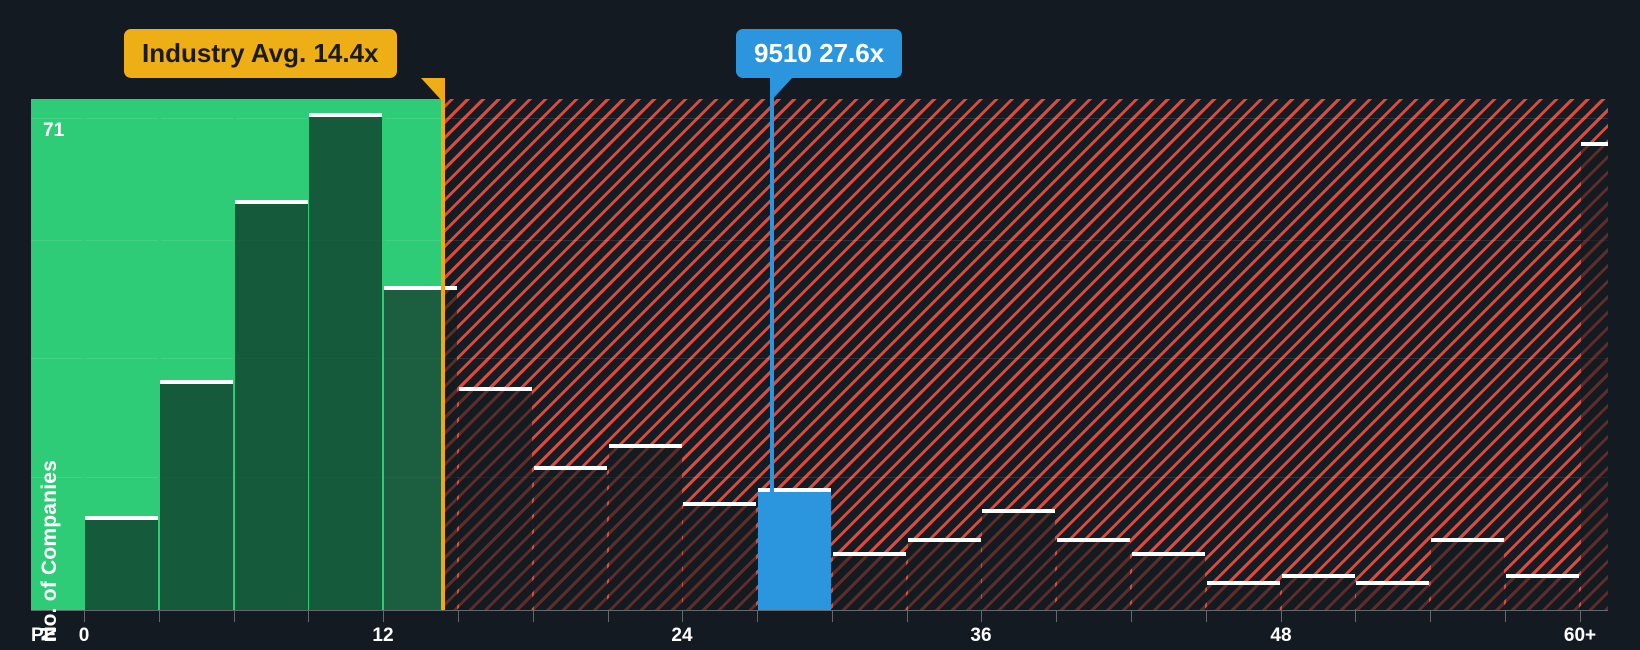 The image size is (1640, 650). I want to click on x-axis-tick-label: 36, so click(981, 635).